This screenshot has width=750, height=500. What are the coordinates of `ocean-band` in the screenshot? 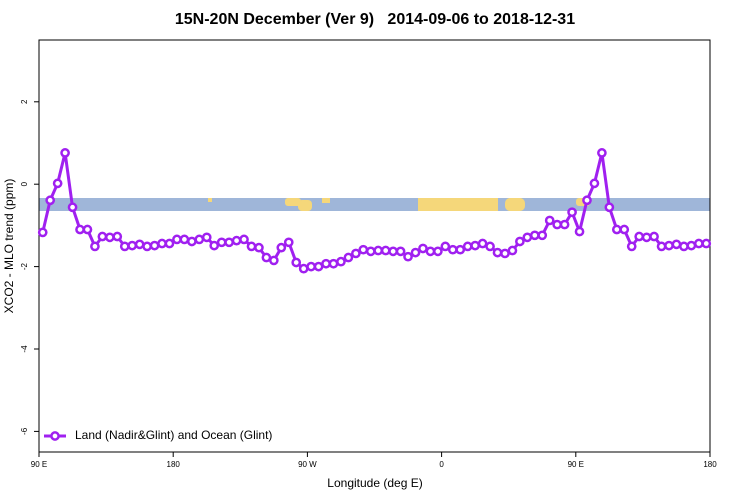 It's located at (374, 204).